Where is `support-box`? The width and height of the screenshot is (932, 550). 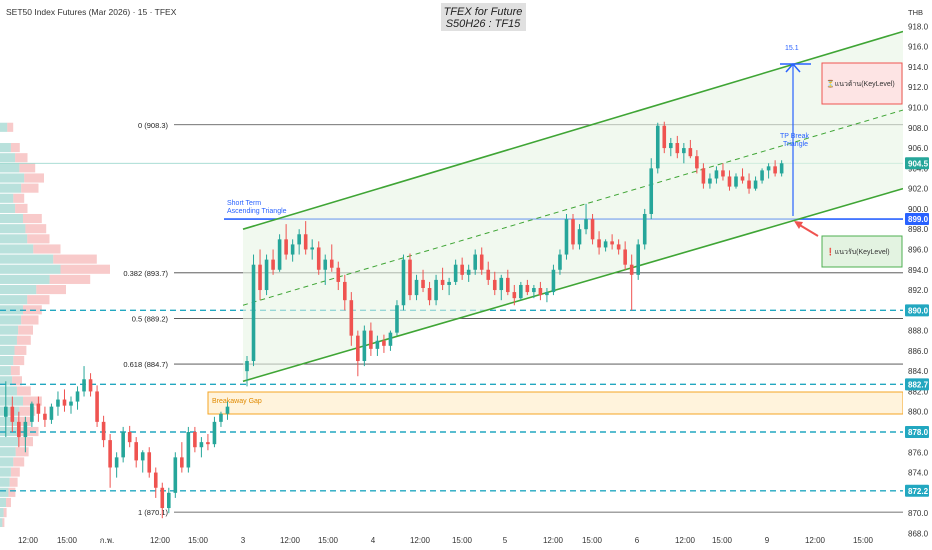
support-box is located at coordinates (862, 251).